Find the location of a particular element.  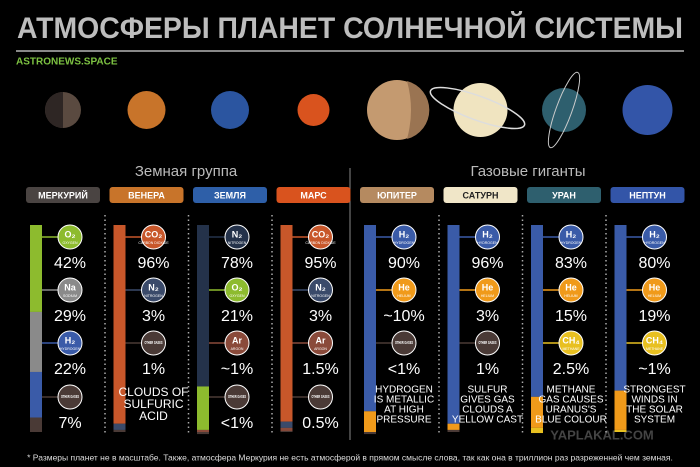

gas-name: METHANE is located at coordinates (655, 349).